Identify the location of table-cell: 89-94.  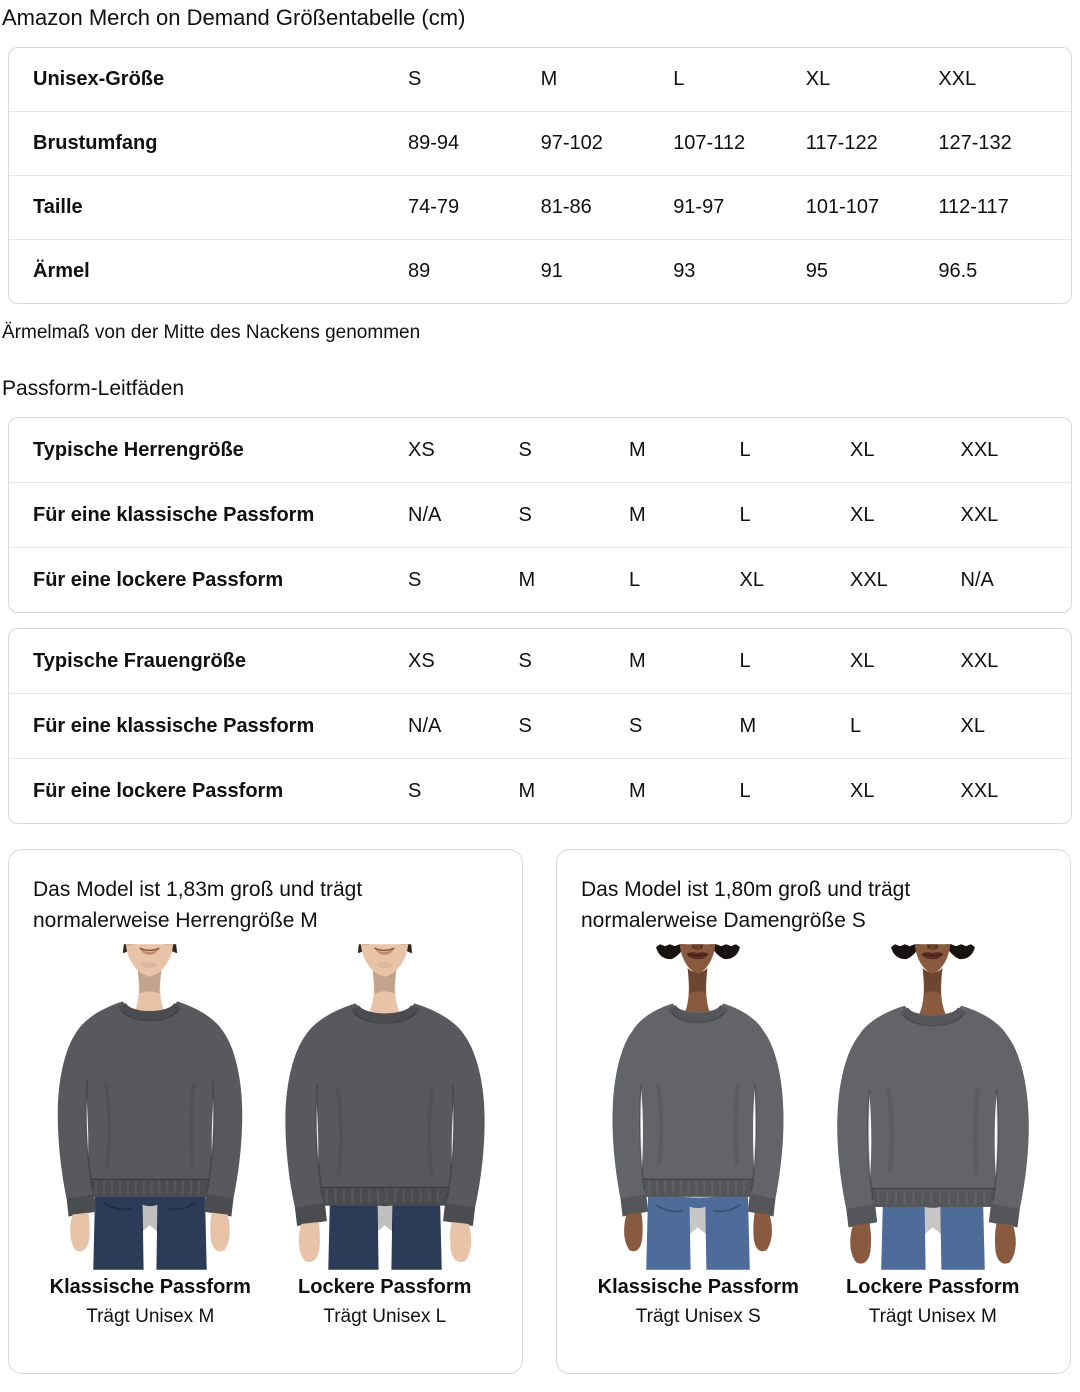
(474, 143).